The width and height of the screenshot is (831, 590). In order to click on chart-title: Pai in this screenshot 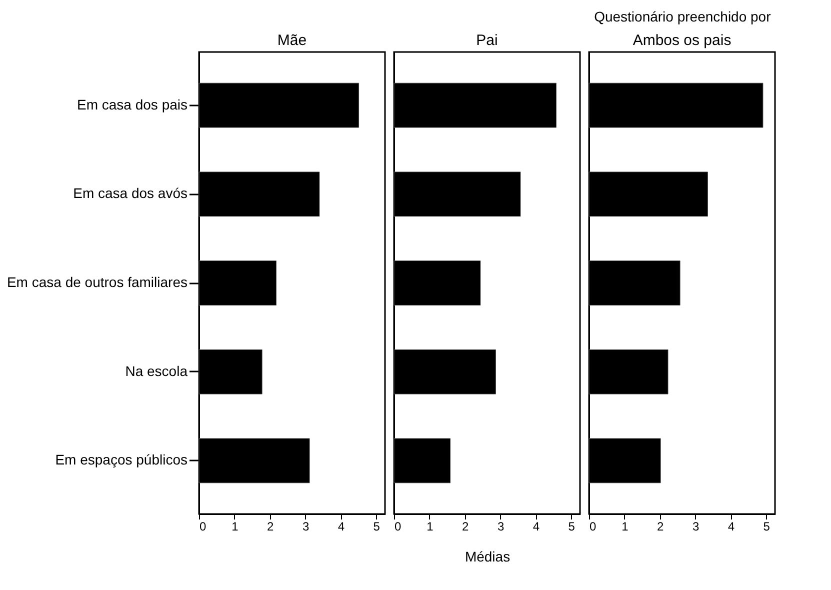, I will do `click(487, 40)`.